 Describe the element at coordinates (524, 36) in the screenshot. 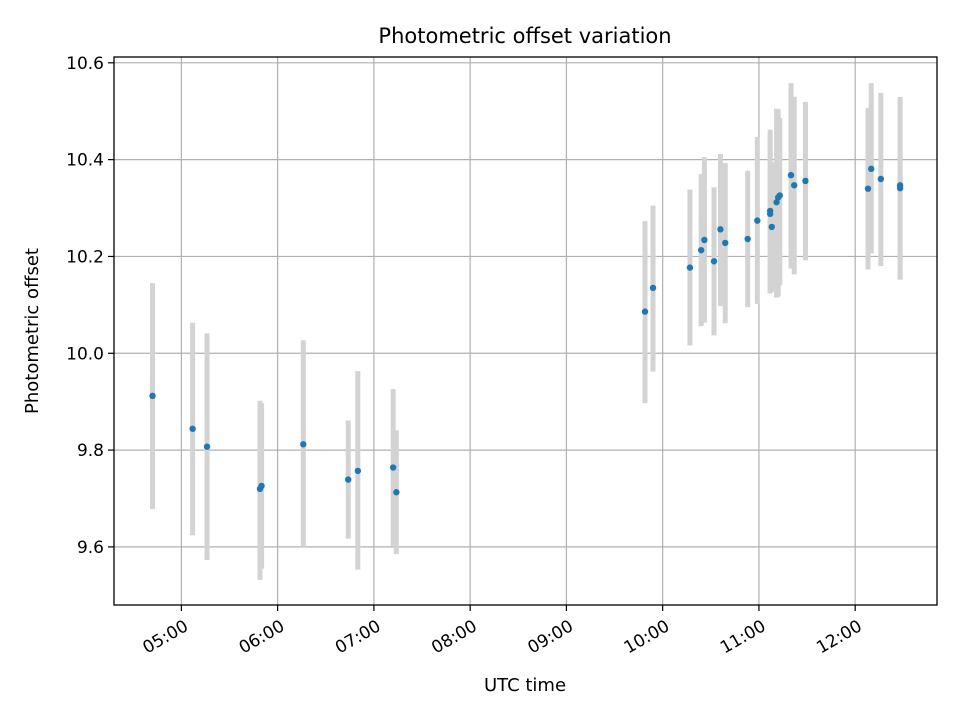

I see `chart-title: Photometric offset variation` at that location.